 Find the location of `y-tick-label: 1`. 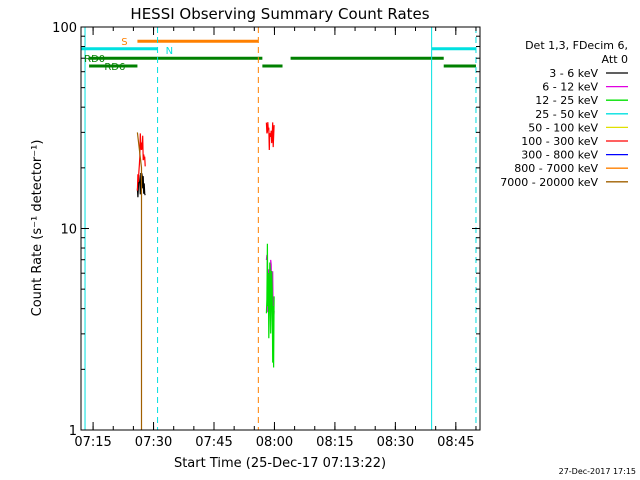

y-tick-label: 1 is located at coordinates (73, 431).